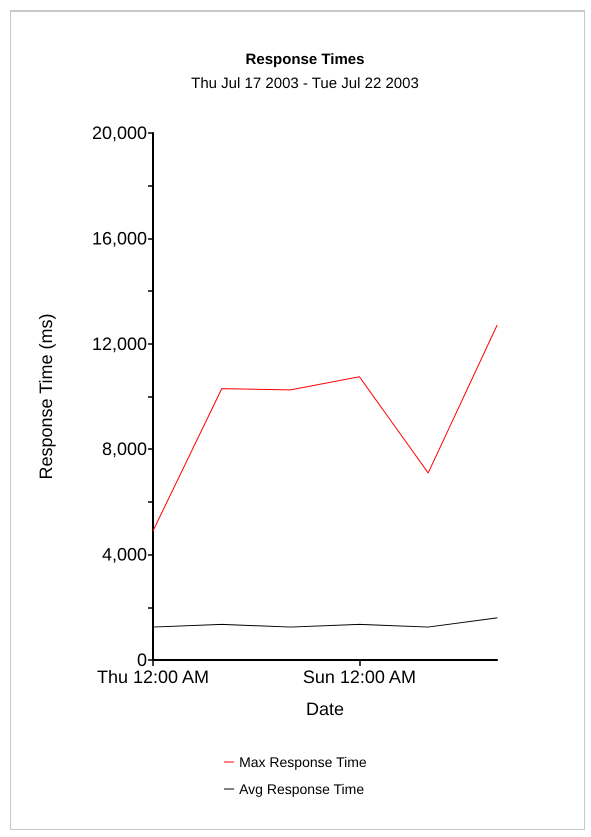 The height and width of the screenshot is (837, 591). What do you see at coordinates (305, 83) in the screenshot?
I see `chart-subtitle: Thu Jul 17 2003 - Tue Jul 22 2003` at bounding box center [305, 83].